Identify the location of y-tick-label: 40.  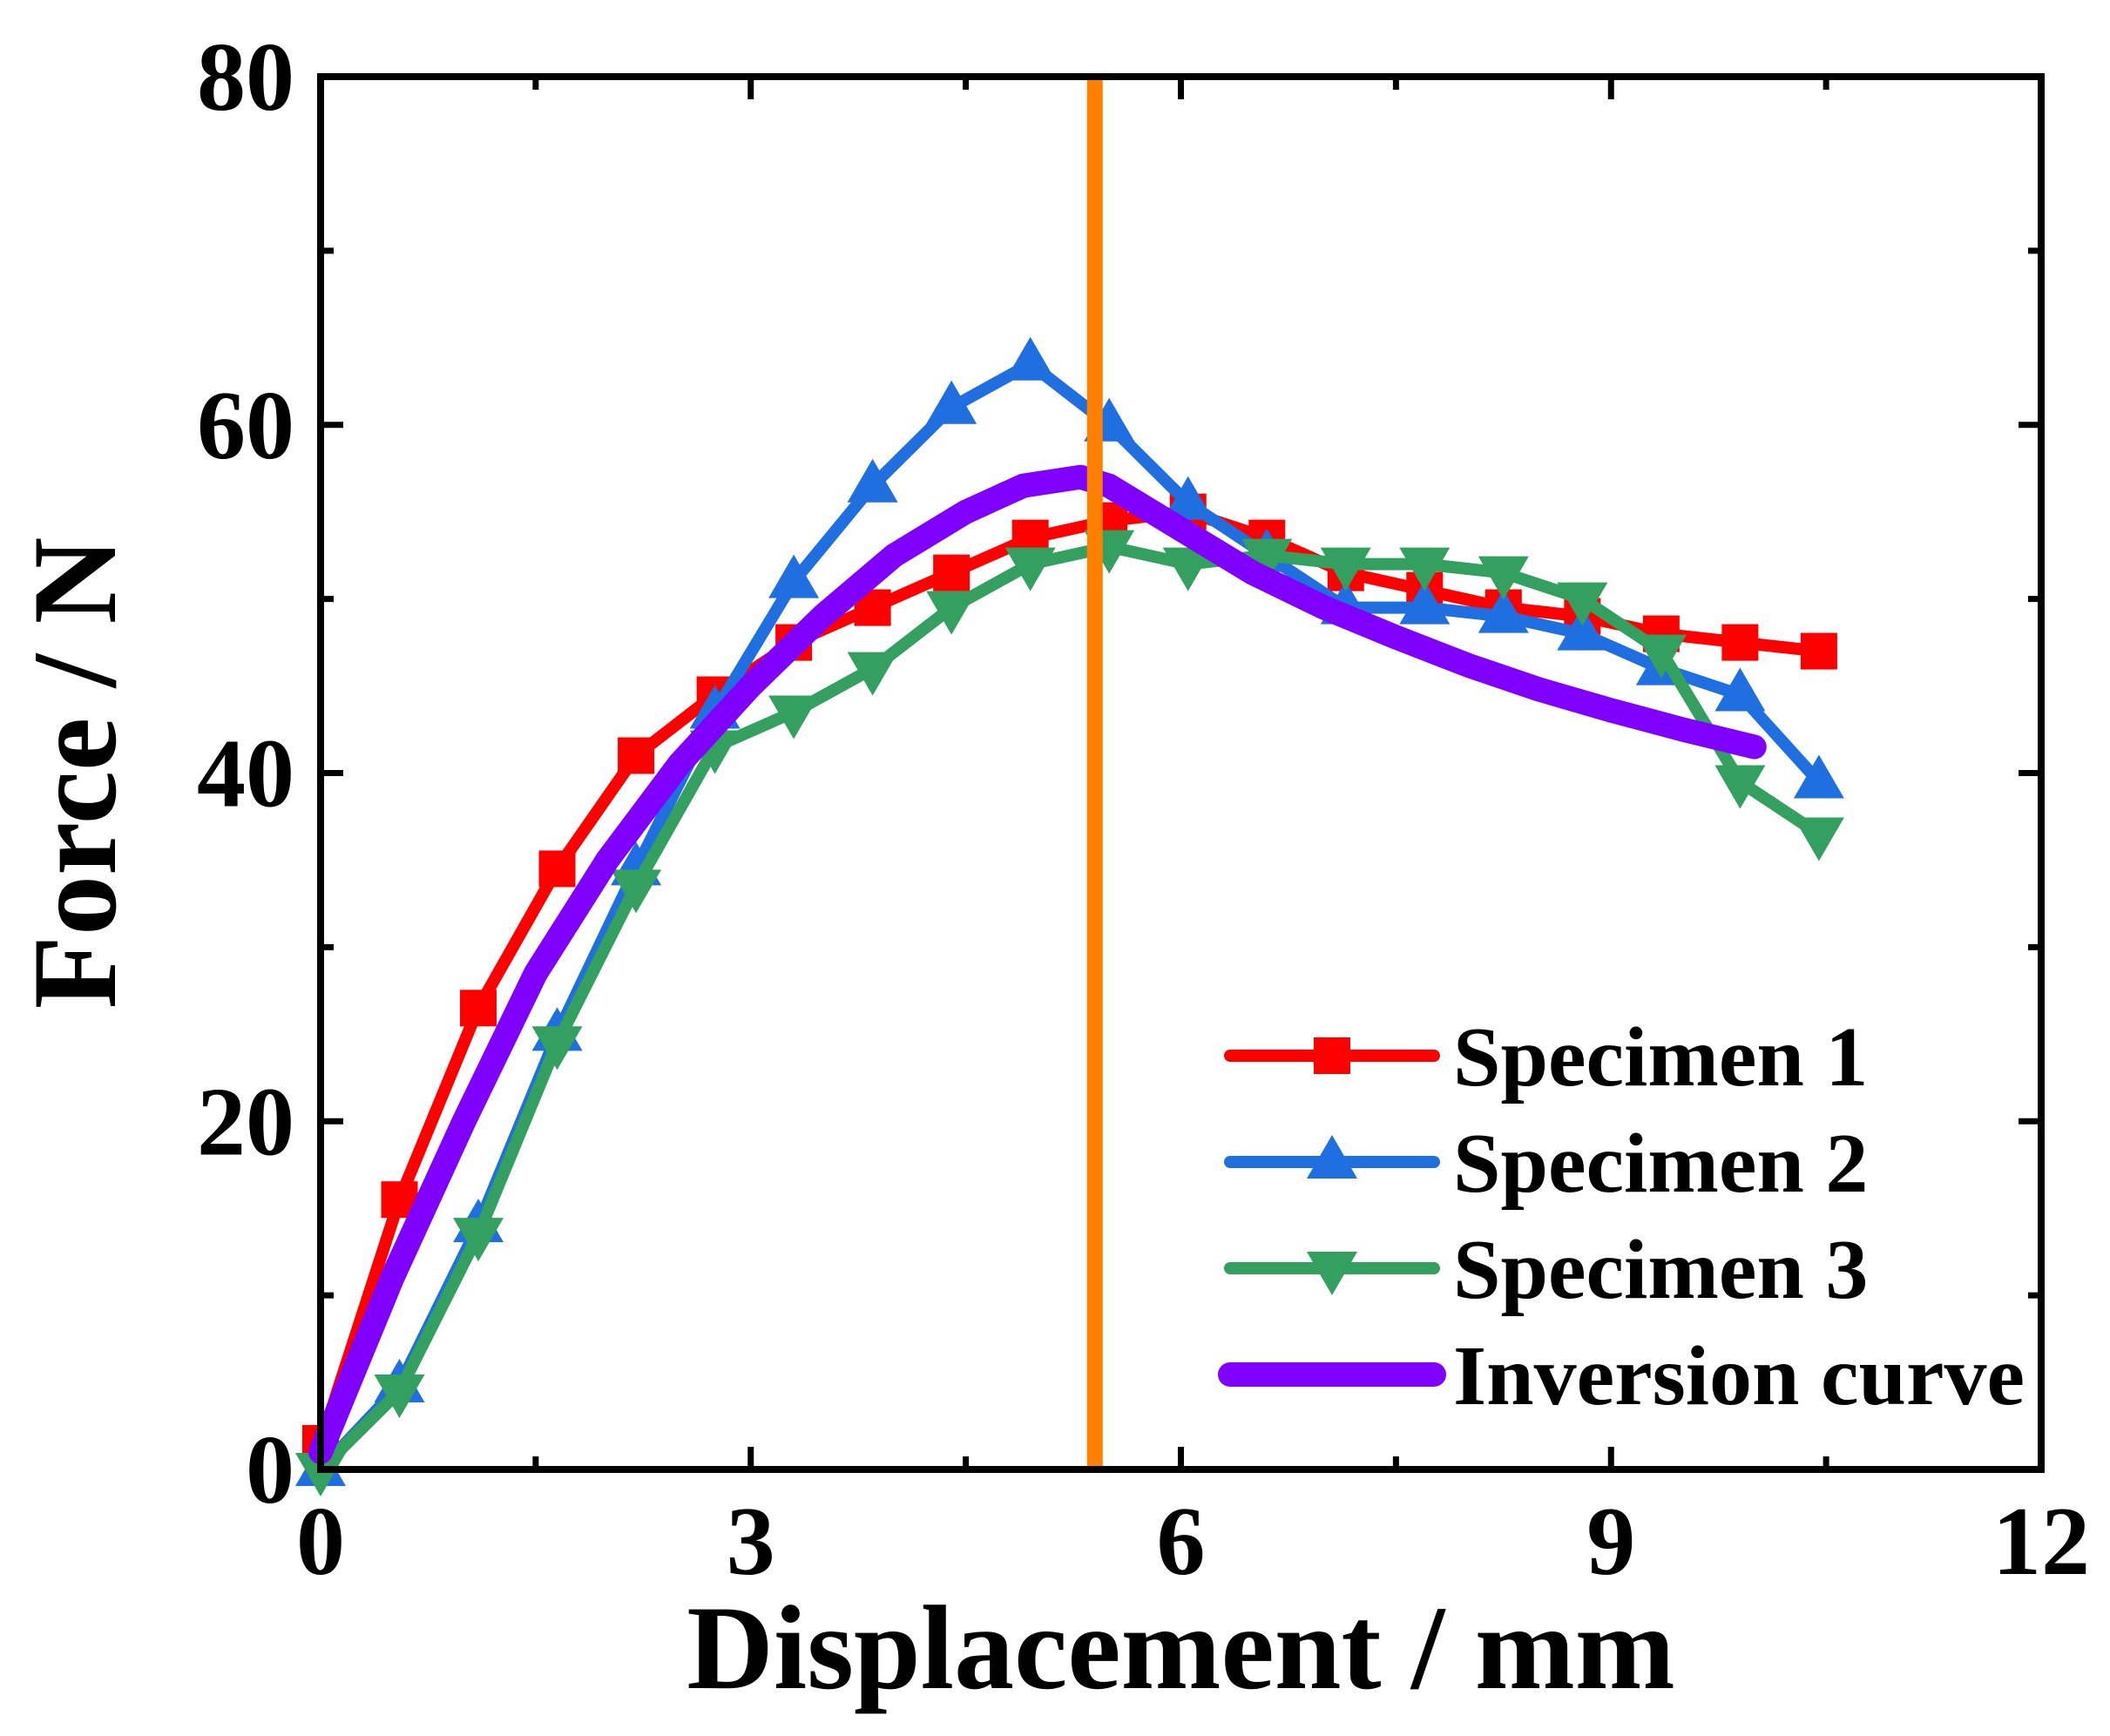
(245, 774).